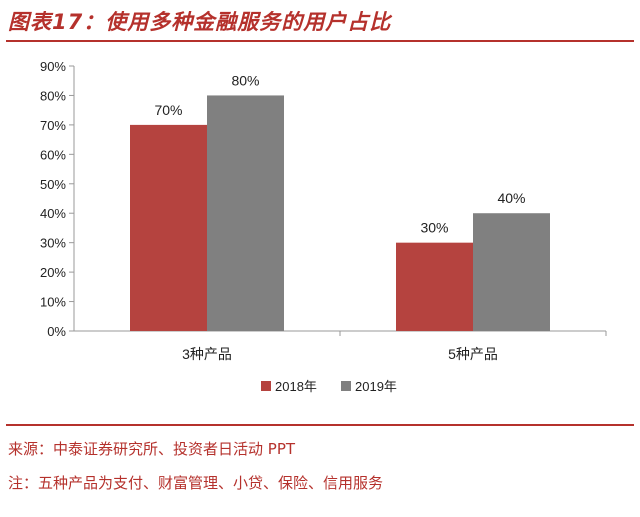 The width and height of the screenshot is (640, 517). What do you see at coordinates (245, 80) in the screenshot?
I see `data-label: 80%` at bounding box center [245, 80].